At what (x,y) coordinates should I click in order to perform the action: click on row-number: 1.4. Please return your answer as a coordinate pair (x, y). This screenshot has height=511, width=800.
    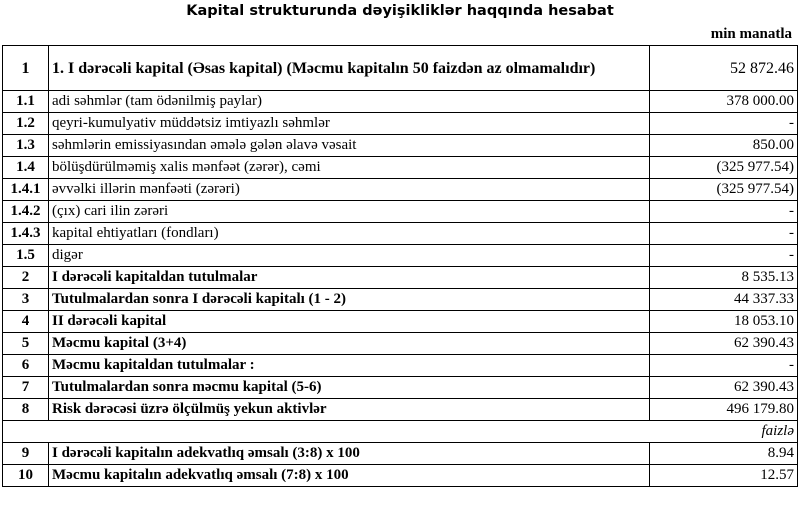
    Looking at the image, I should click on (25, 167).